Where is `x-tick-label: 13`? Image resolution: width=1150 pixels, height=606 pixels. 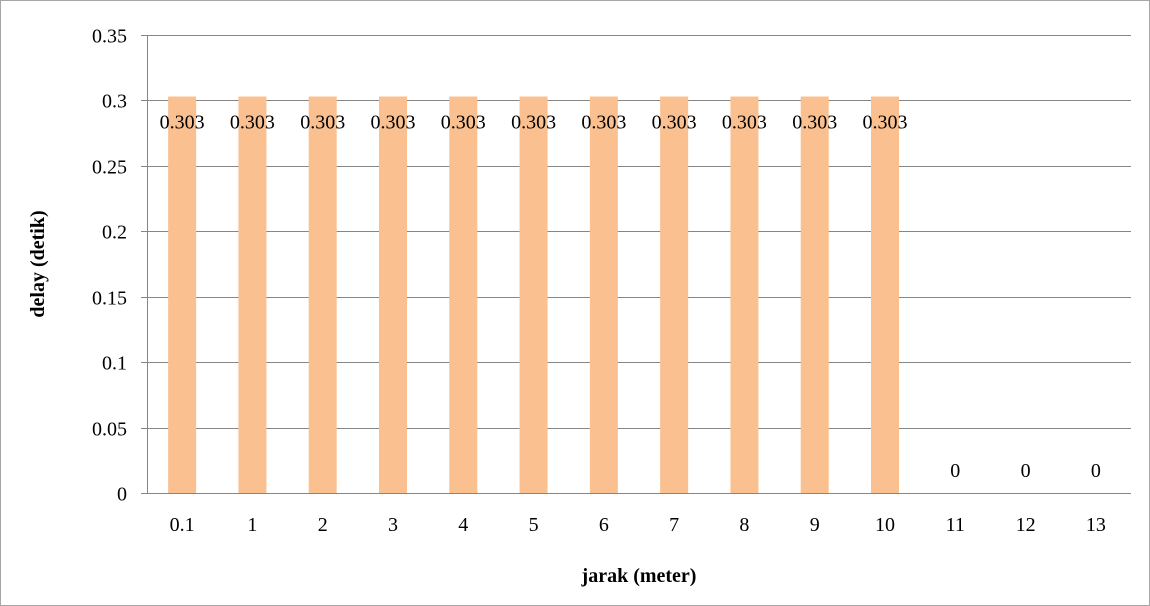
x-tick-label: 13 is located at coordinates (1096, 525).